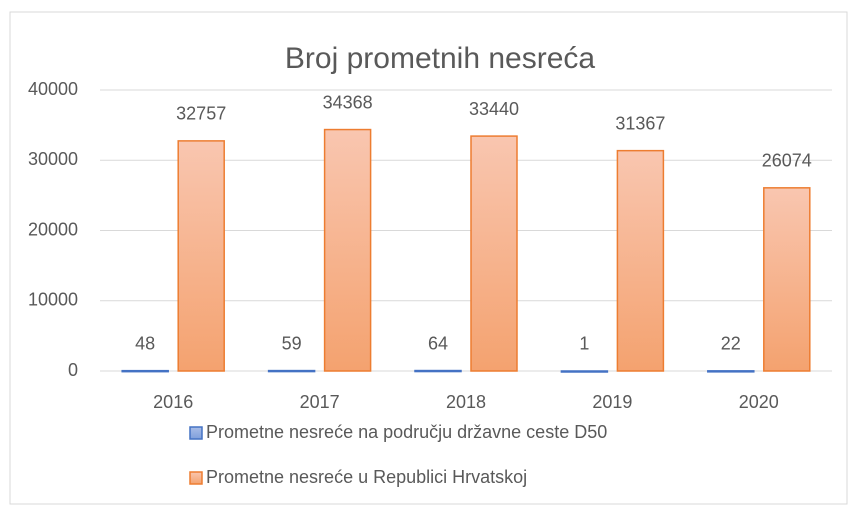 Image resolution: width=848 pixels, height=510 pixels. What do you see at coordinates (201, 114) in the screenshot?
I see `value-label: 32757` at bounding box center [201, 114].